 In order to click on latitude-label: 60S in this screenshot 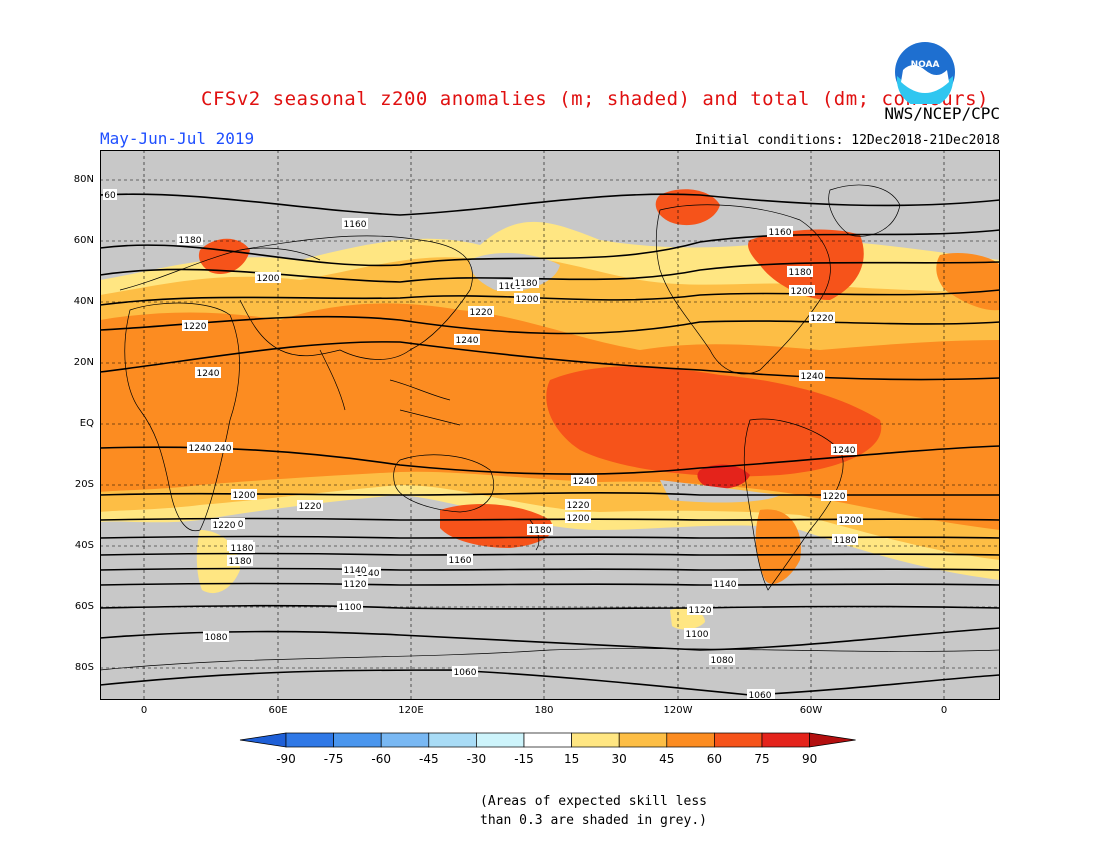, I will do `click(84, 606)`.